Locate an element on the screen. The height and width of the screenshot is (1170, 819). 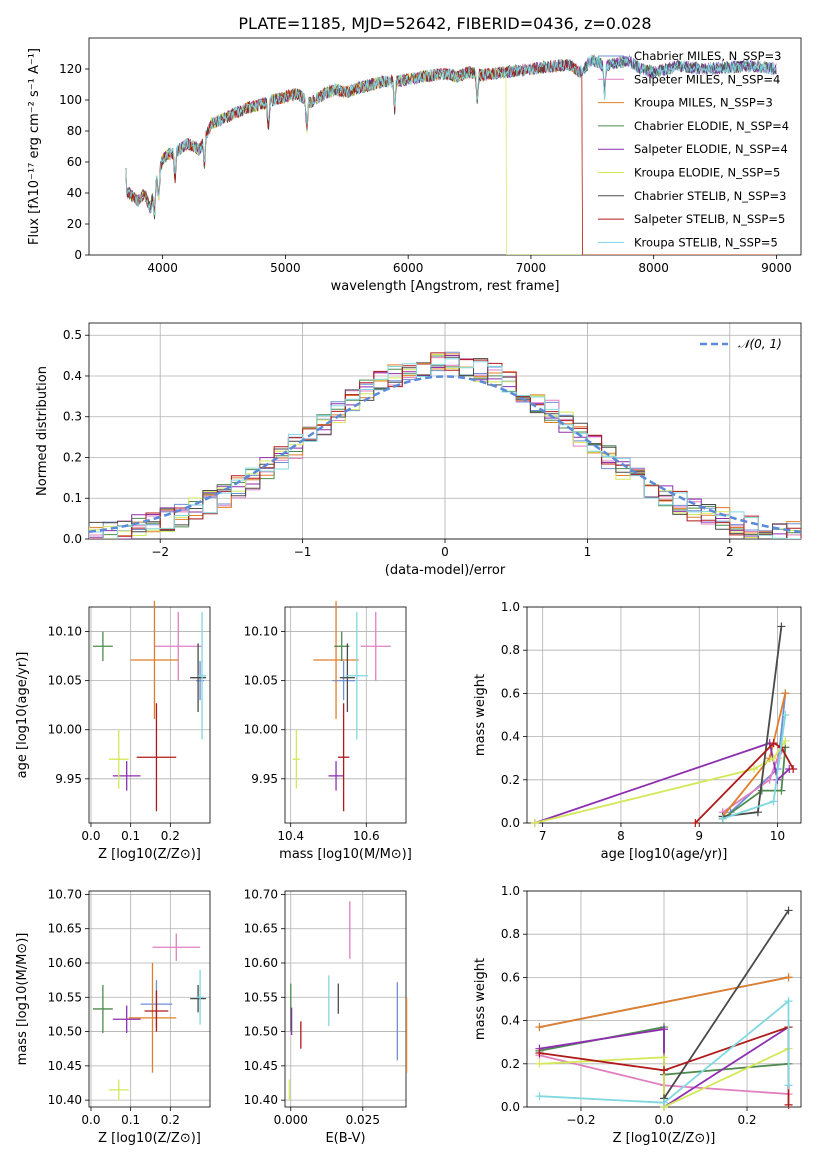
y-tick-label: 10.65 is located at coordinates (65, 929).